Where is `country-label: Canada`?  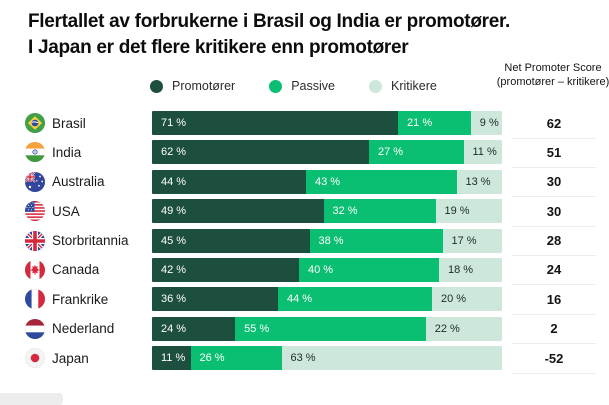
country-label: Canada is located at coordinates (76, 270).